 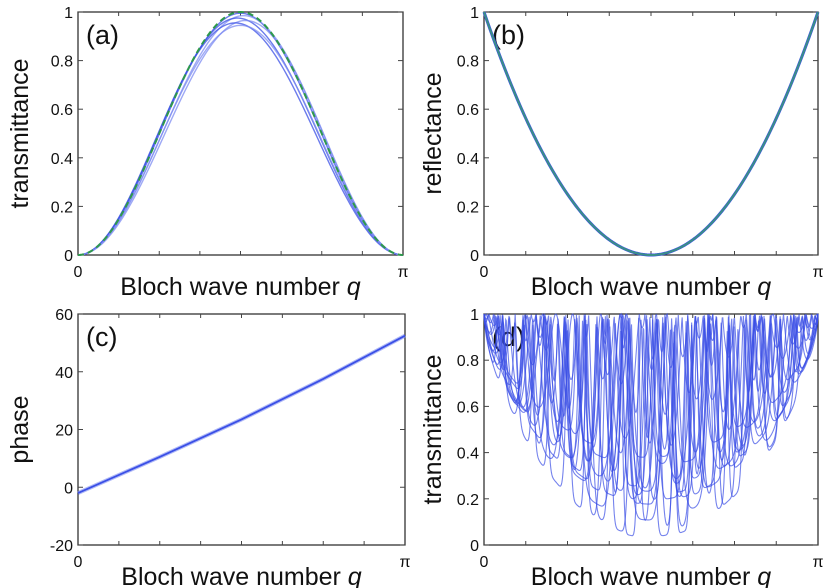 I want to click on y-axis-label: phase, so click(x=20, y=429).